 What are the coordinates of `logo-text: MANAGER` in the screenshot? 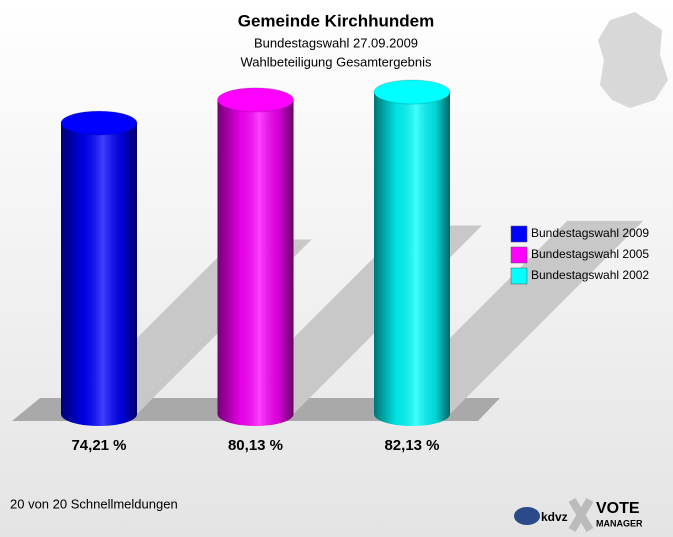 It's located at (619, 523).